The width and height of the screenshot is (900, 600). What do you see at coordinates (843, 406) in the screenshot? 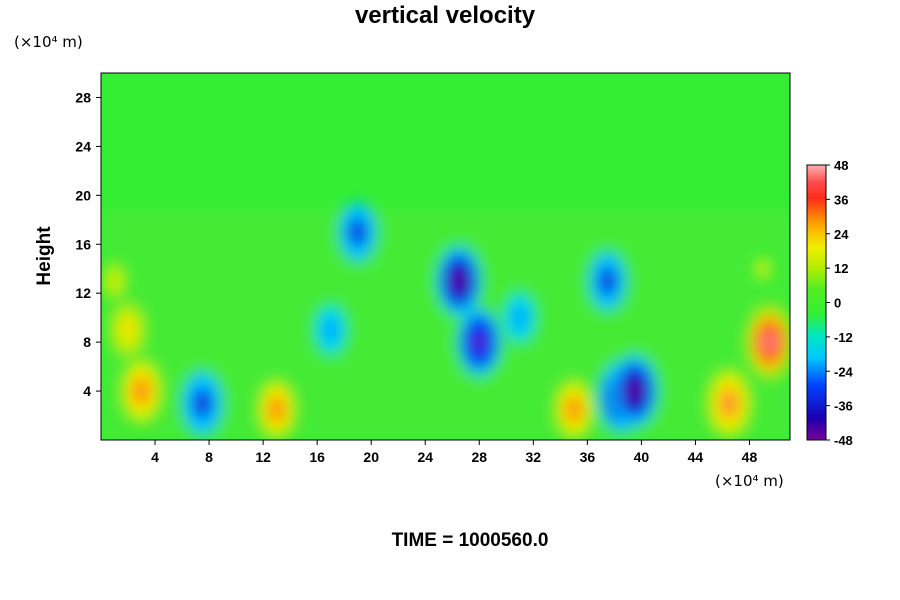
I see `colorbar-tick-label: -36` at bounding box center [843, 406].